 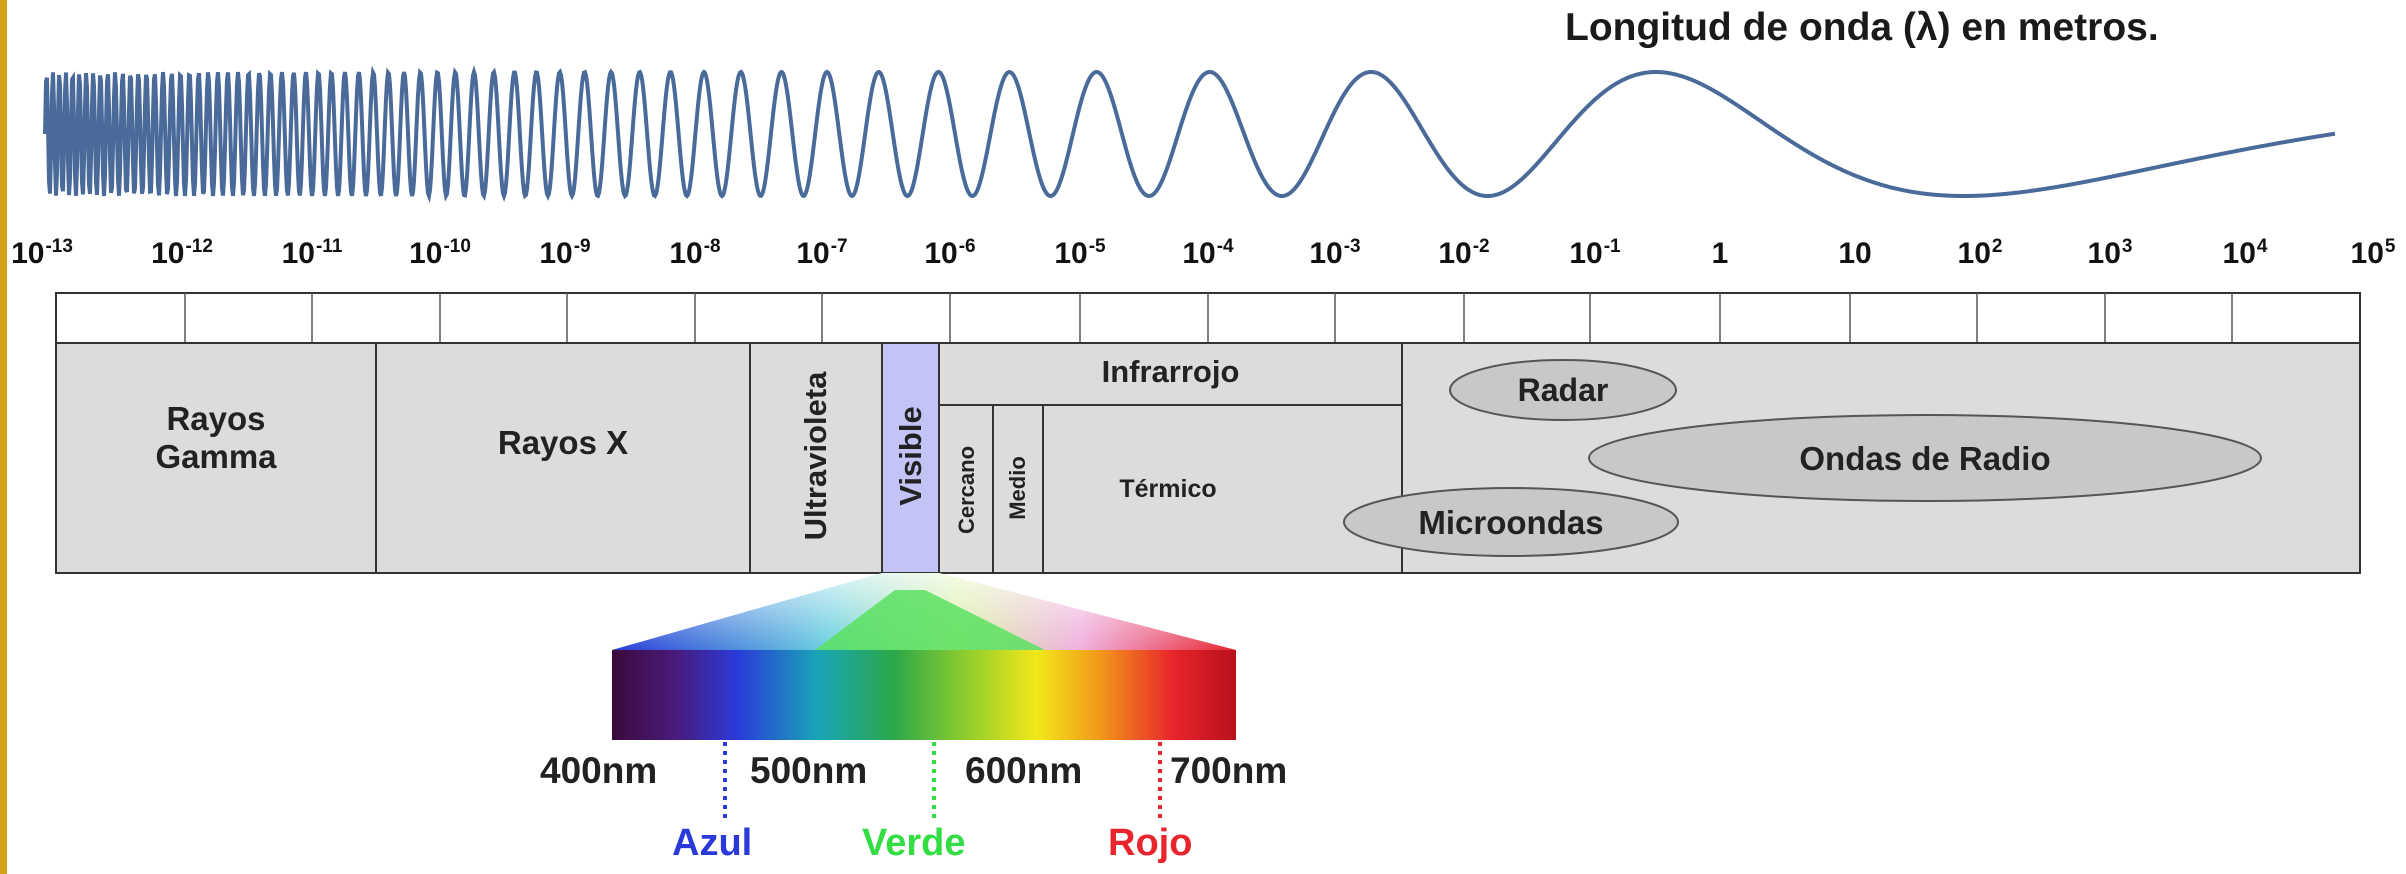 What do you see at coordinates (329, 246) in the screenshot?
I see `tick-exponent: -11` at bounding box center [329, 246].